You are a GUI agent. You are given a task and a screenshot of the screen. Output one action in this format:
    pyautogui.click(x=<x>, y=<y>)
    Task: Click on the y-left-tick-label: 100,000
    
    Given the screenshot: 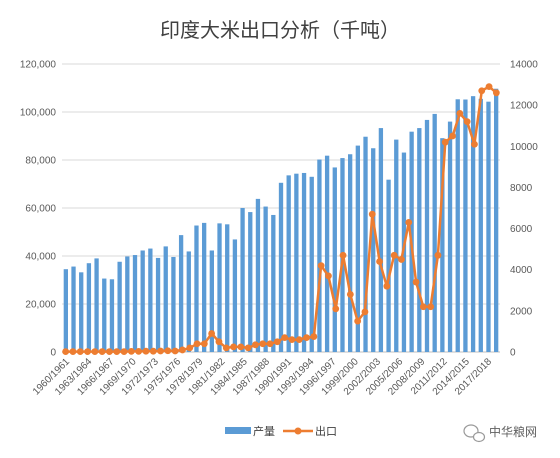 What is the action you would take?
    pyautogui.click(x=38, y=113)
    